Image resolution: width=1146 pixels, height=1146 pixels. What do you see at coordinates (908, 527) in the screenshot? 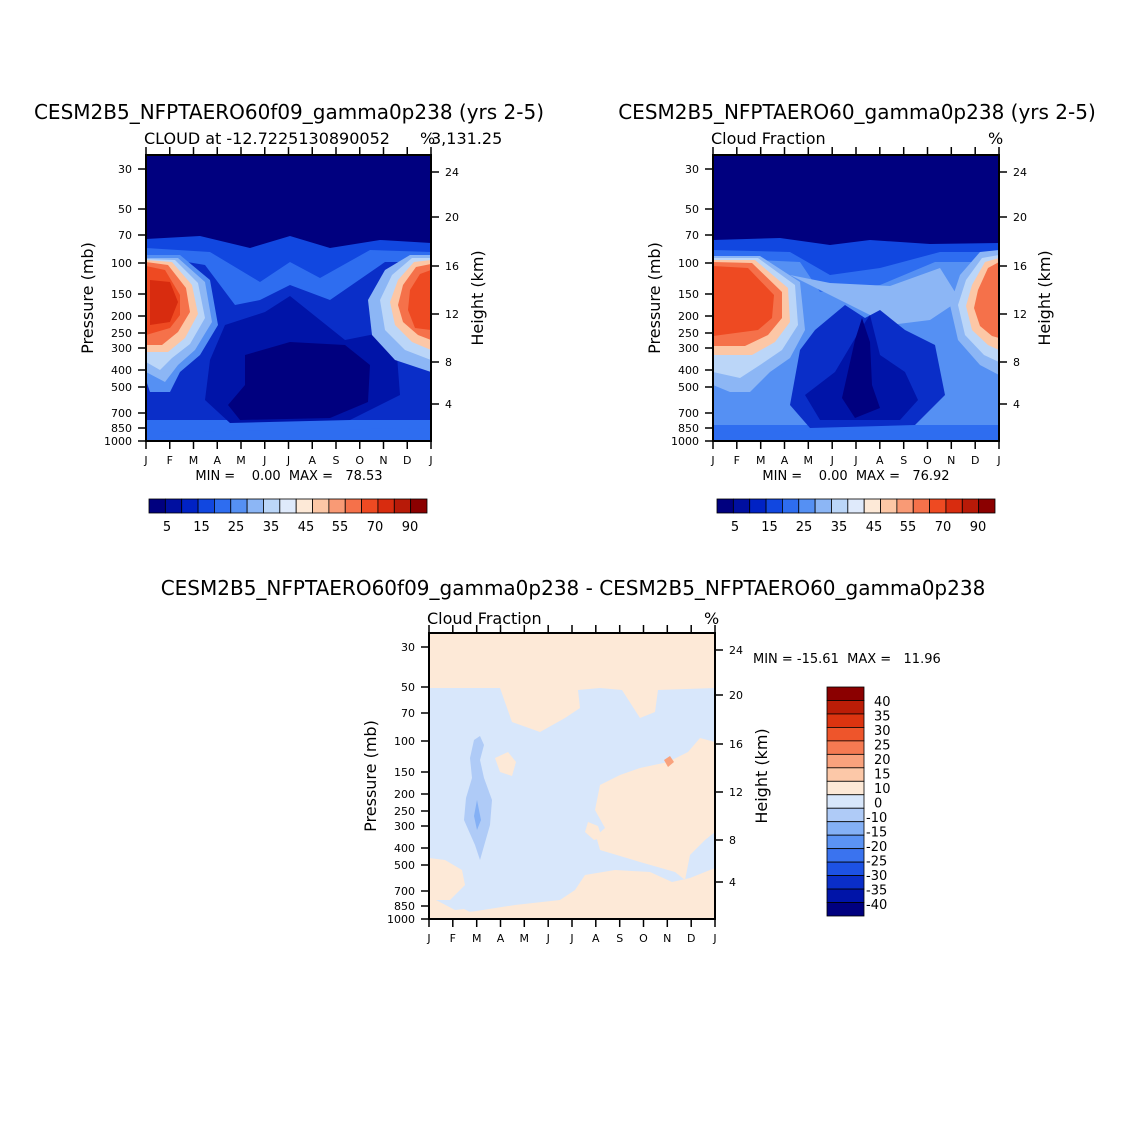
I see `colorbar-label: 55` at bounding box center [908, 527].